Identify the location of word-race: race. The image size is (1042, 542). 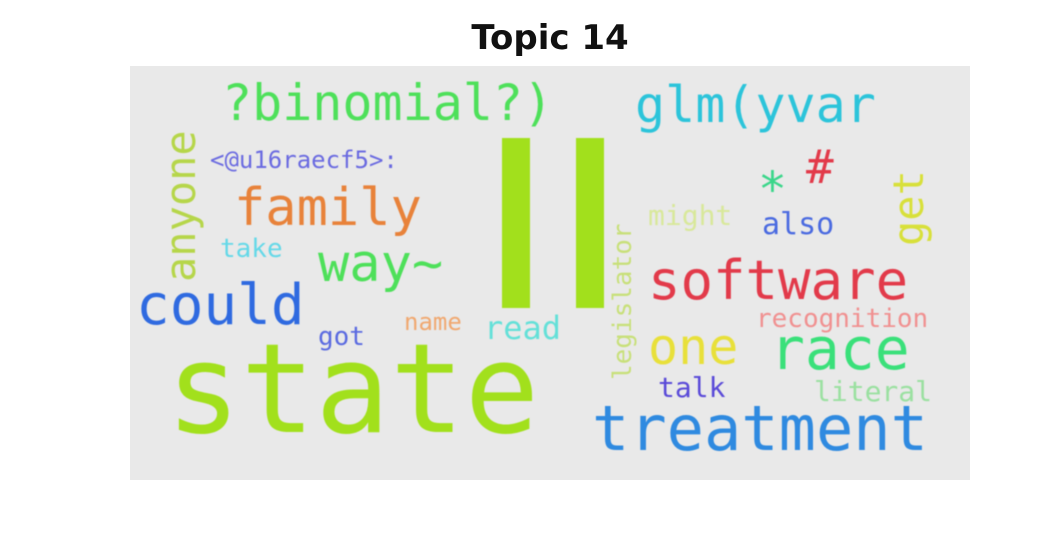
(840, 349).